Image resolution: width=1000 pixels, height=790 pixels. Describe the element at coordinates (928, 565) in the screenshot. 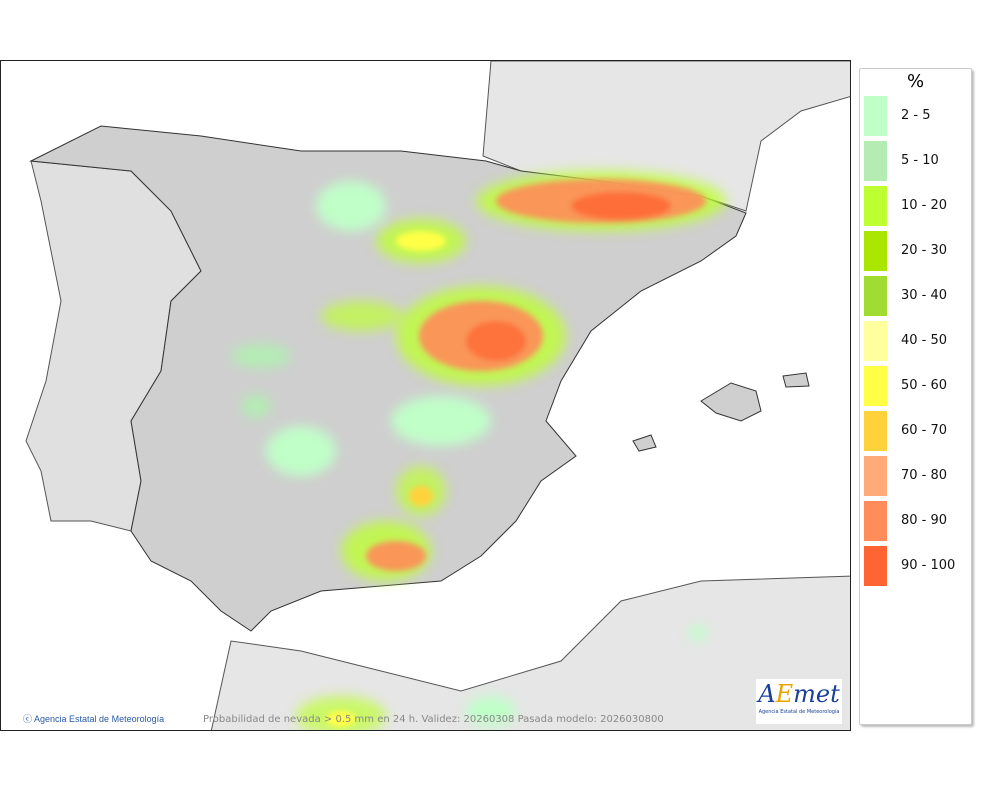

I see `legend-label: 90 - 100` at that location.